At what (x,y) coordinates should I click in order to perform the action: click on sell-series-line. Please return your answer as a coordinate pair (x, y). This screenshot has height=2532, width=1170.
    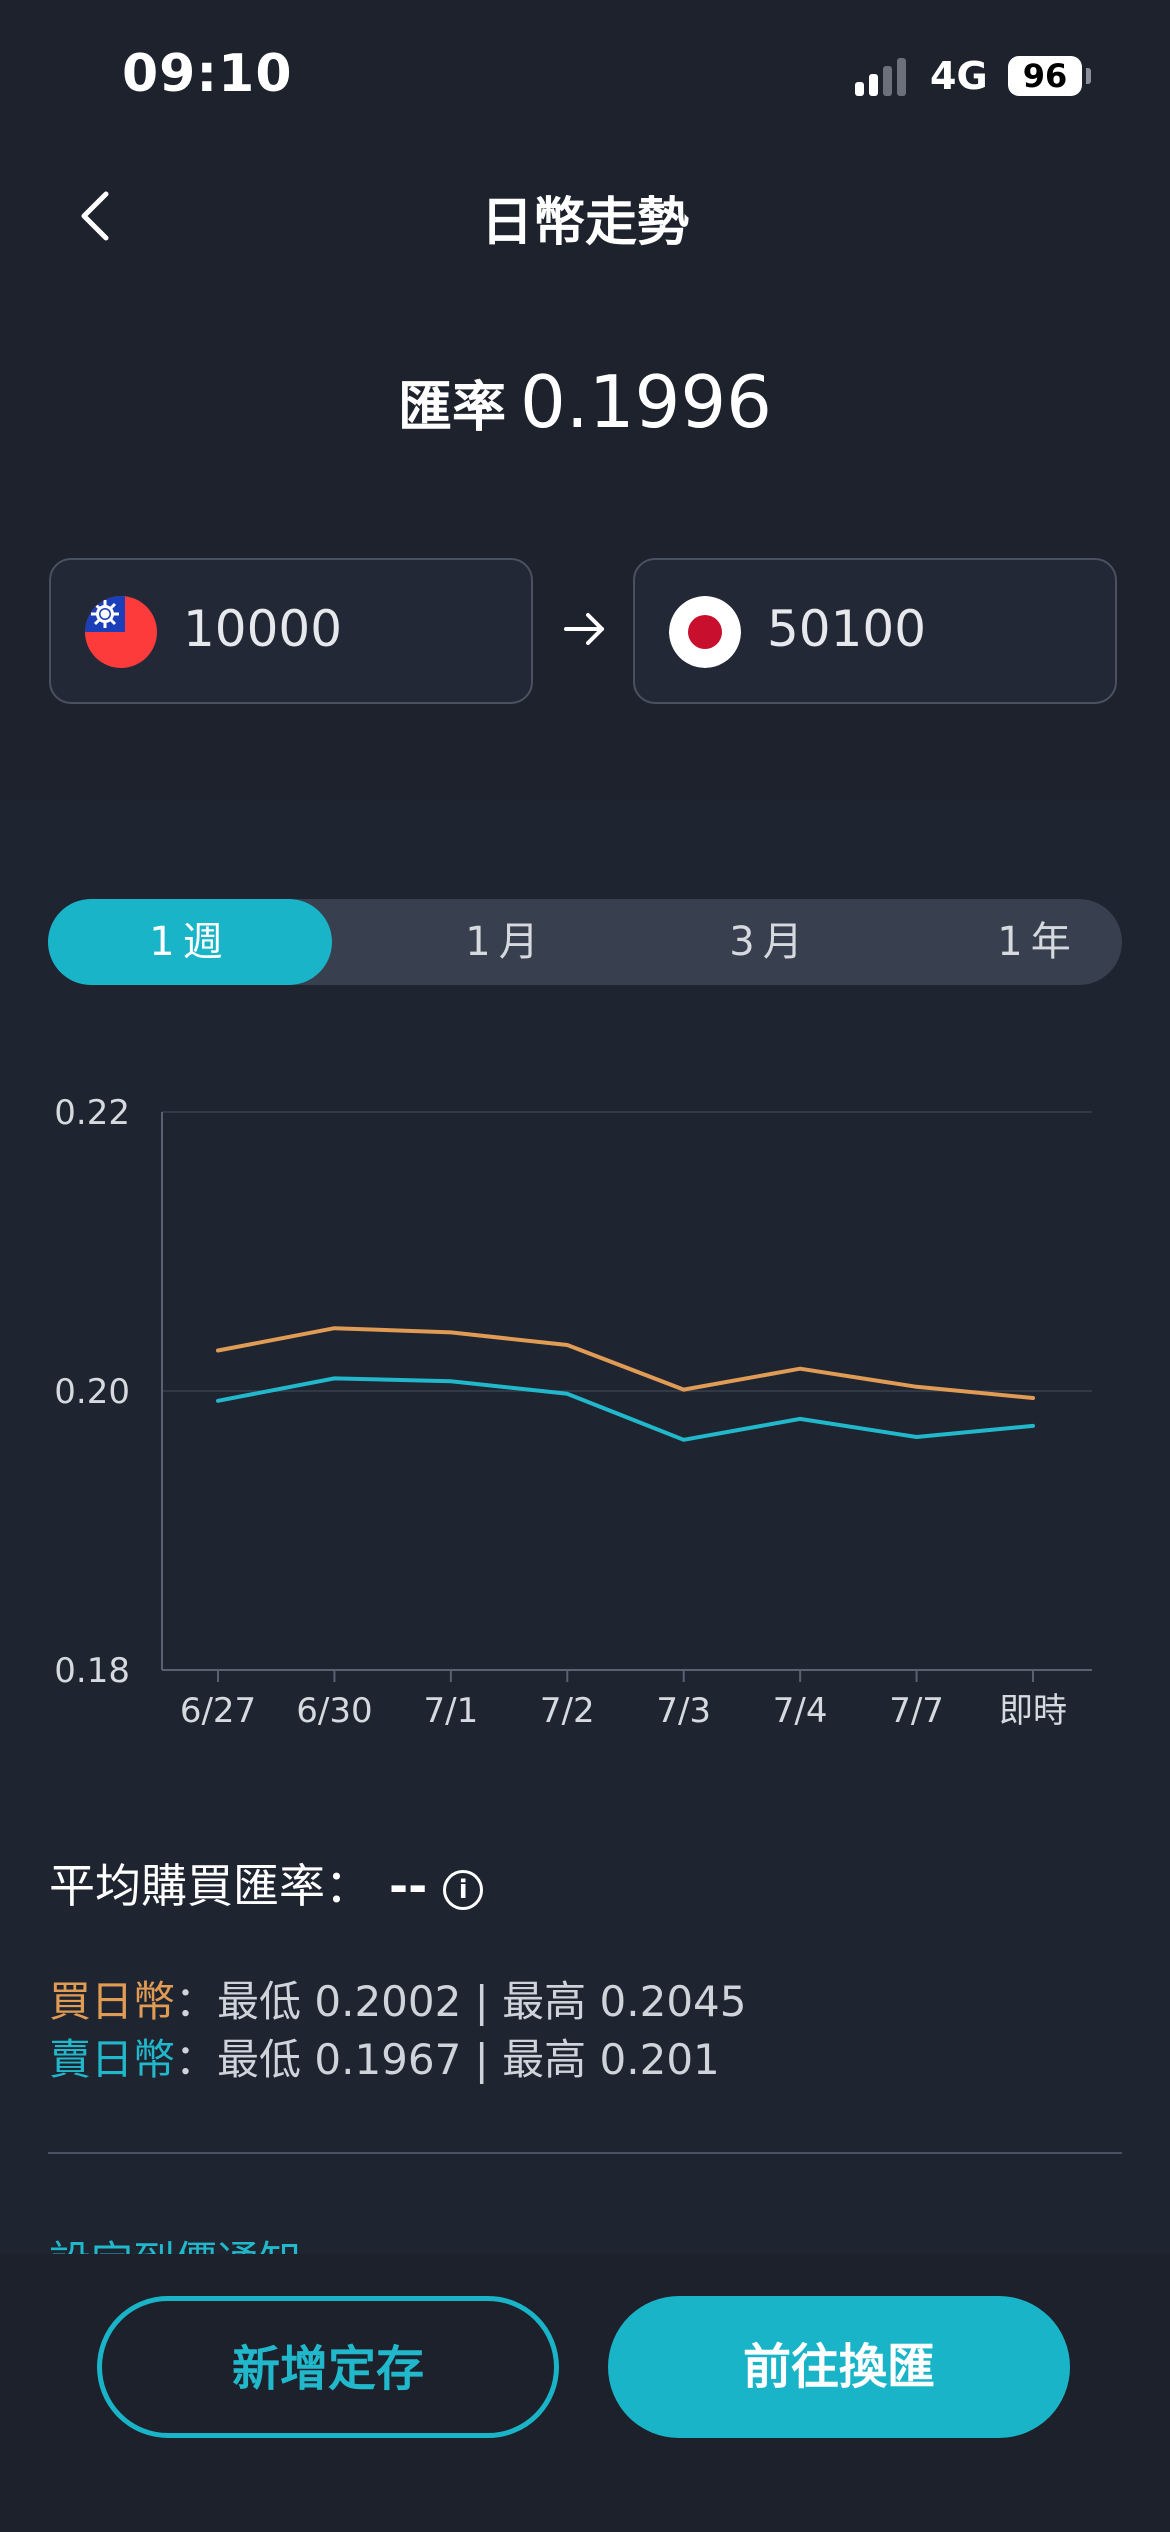
    Looking at the image, I should click on (625, 1409).